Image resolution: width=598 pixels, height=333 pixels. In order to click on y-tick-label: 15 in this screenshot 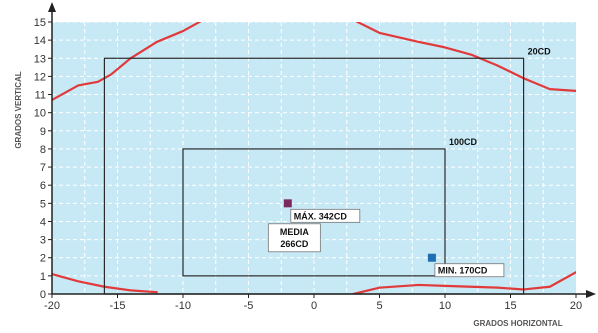, I will do `click(40, 23)`.